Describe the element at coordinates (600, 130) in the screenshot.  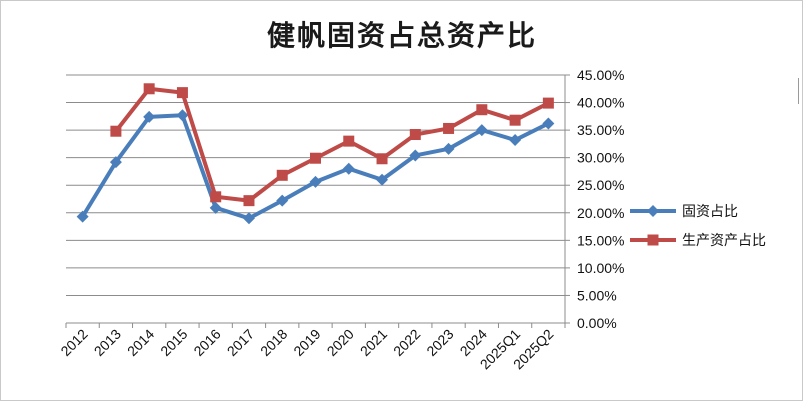
I see `y-tick-label: 35.00%` at that location.